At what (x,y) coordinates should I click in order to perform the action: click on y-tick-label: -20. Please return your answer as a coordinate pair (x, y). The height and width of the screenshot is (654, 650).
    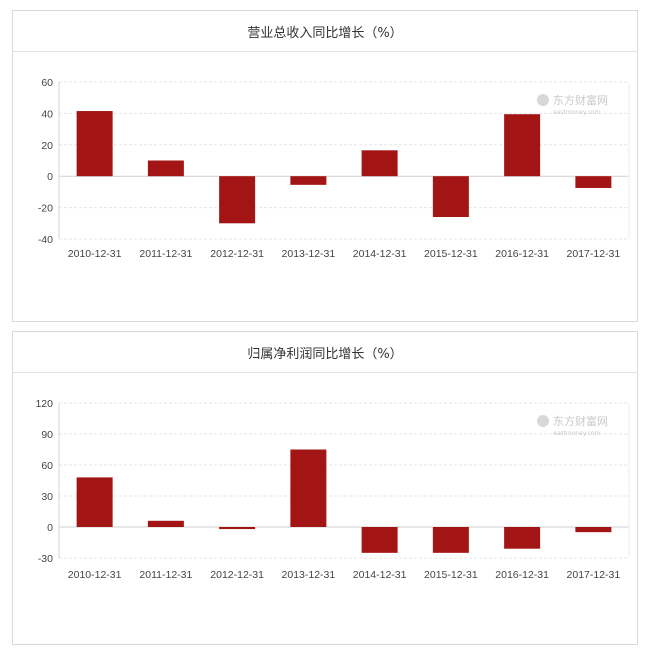
    Looking at the image, I should click on (45, 209).